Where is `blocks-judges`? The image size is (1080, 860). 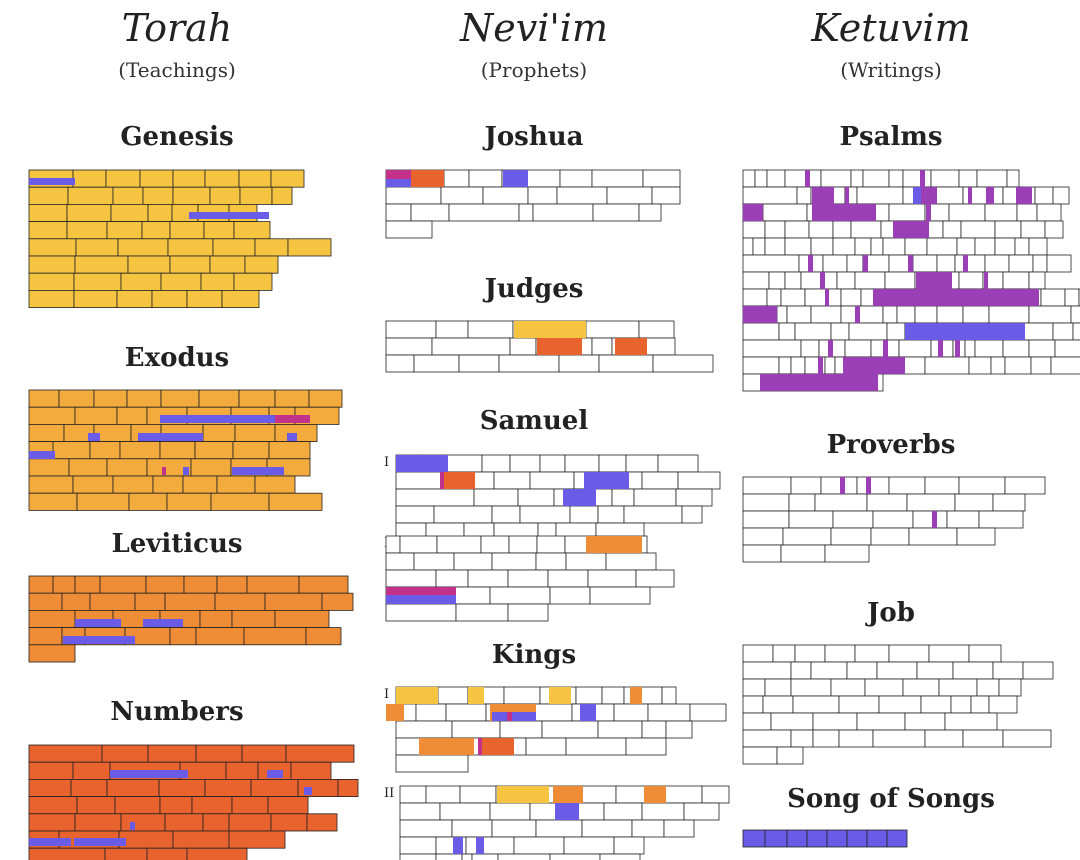 blocks-judges is located at coordinates (549, 346).